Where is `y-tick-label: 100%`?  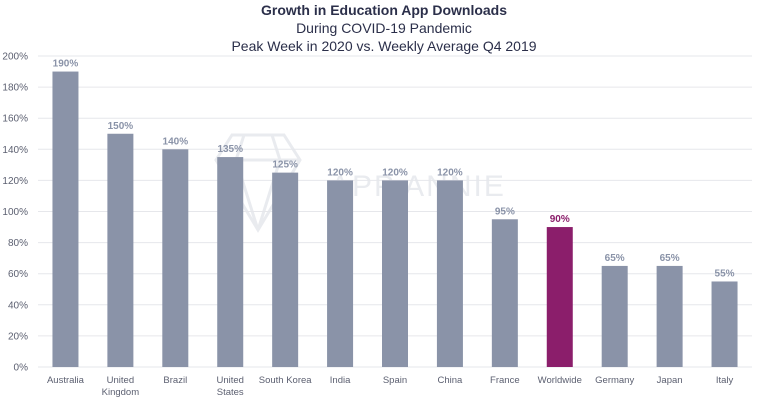 y-tick-label: 100% is located at coordinates (15, 212).